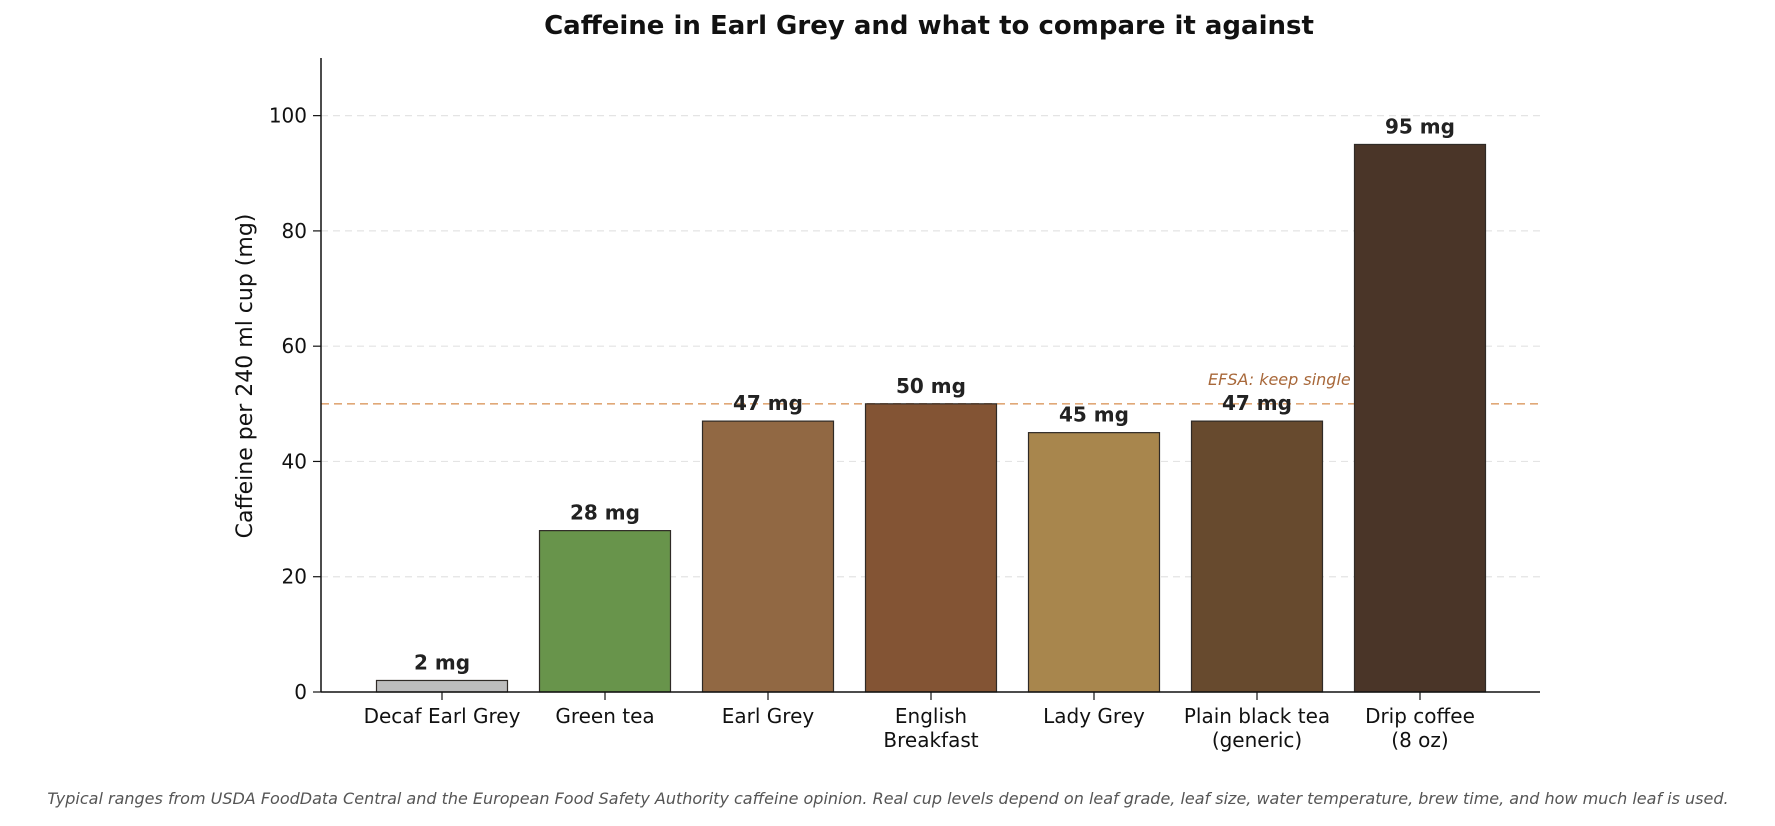 This screenshot has height=826, width=1775. What do you see at coordinates (300, 692) in the screenshot?
I see `y-tick-label: 0` at bounding box center [300, 692].